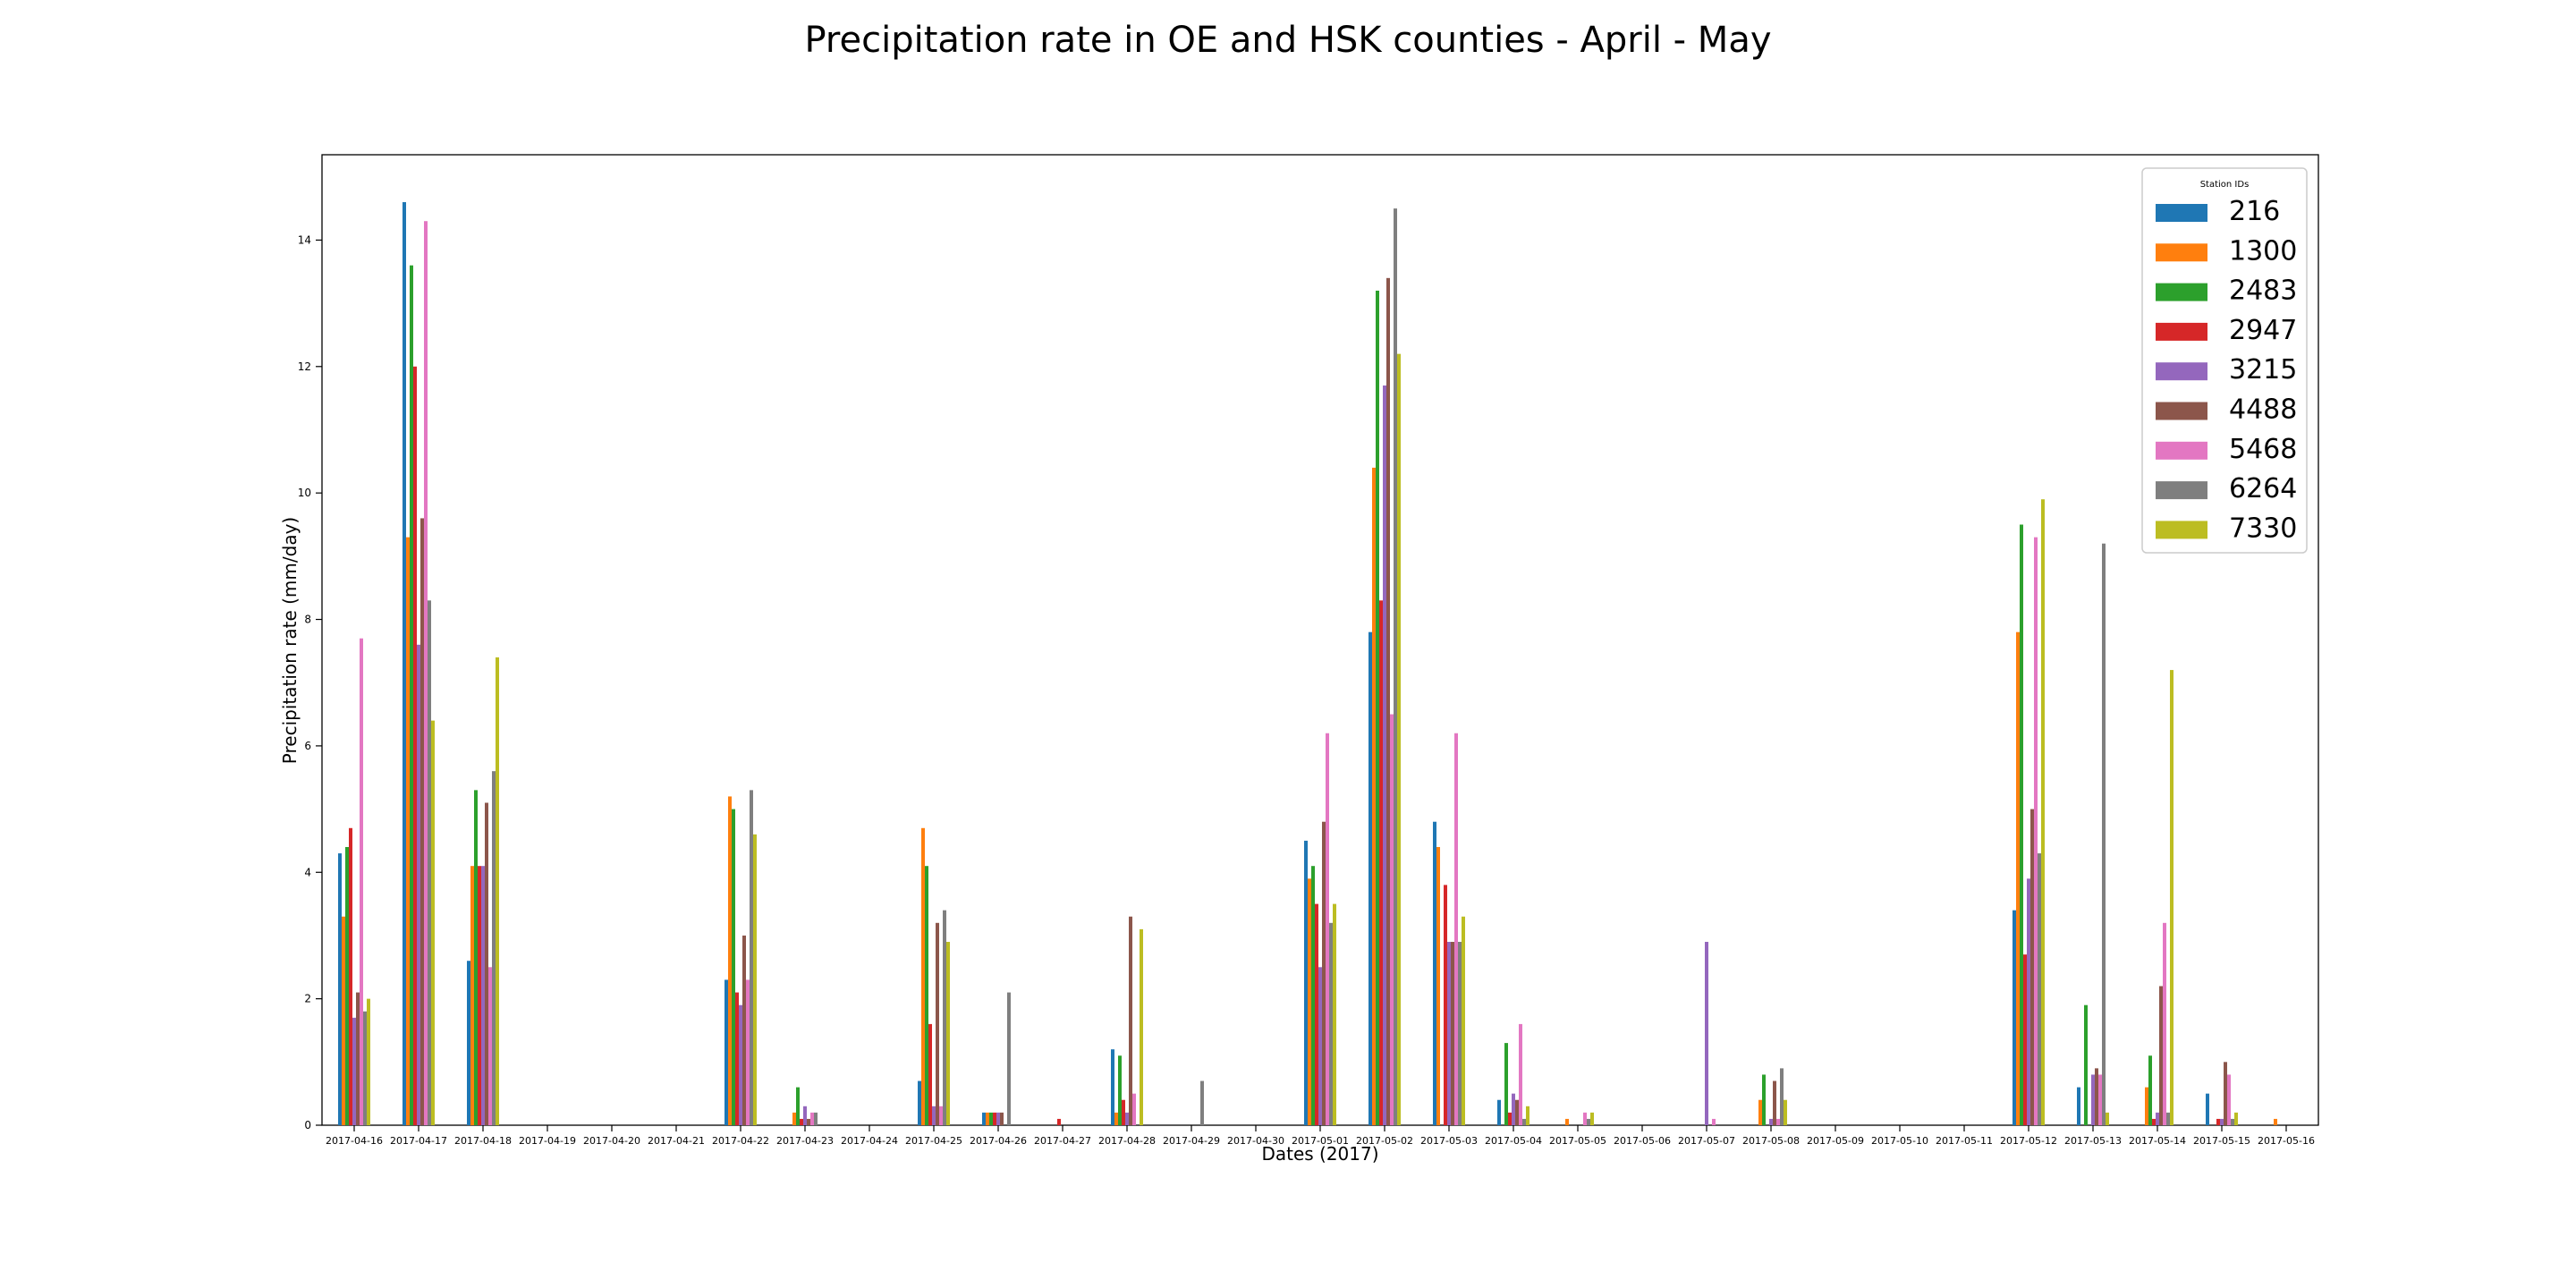 The image size is (2576, 1288). Describe the element at coordinates (307, 620) in the screenshot. I see `y-tick-label: 8` at that location.